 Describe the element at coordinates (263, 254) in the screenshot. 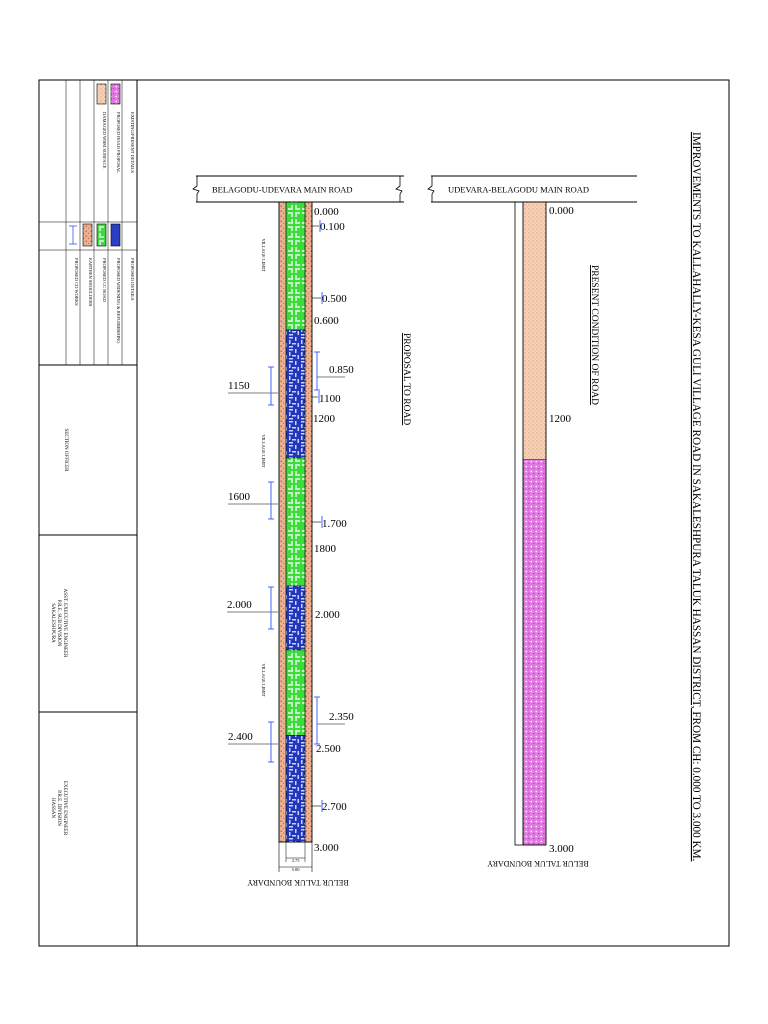

I see `village-limit-1: VILLAGE LIMIT` at that location.